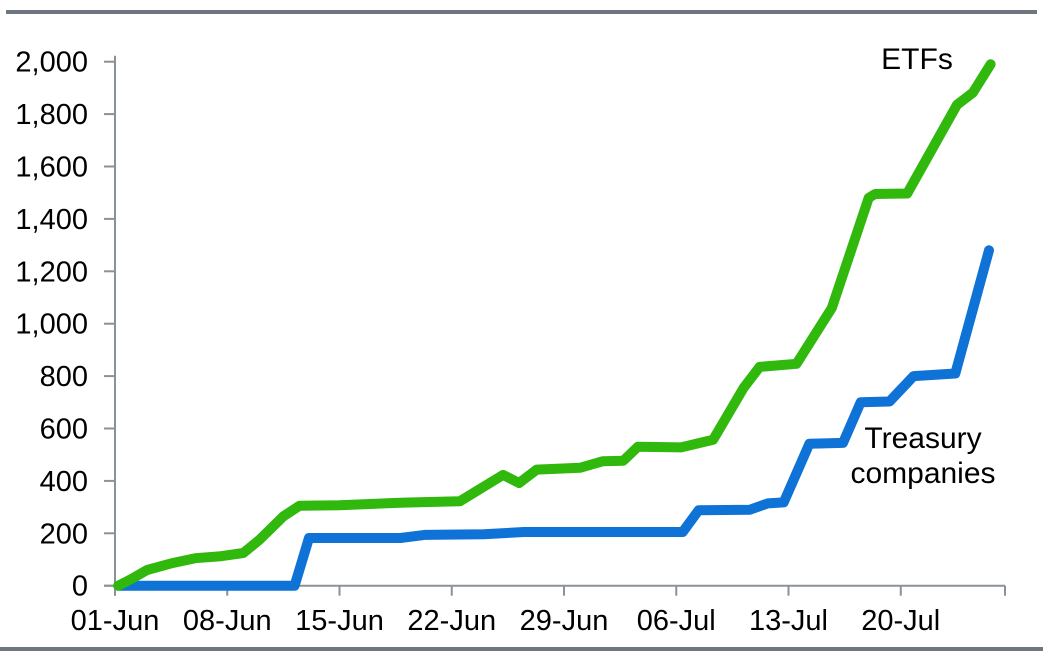 Image resolution: width=1043 pixels, height=657 pixels. Describe the element at coordinates (451, 621) in the screenshot. I see `x-tick-label: 22-Jun` at that location.